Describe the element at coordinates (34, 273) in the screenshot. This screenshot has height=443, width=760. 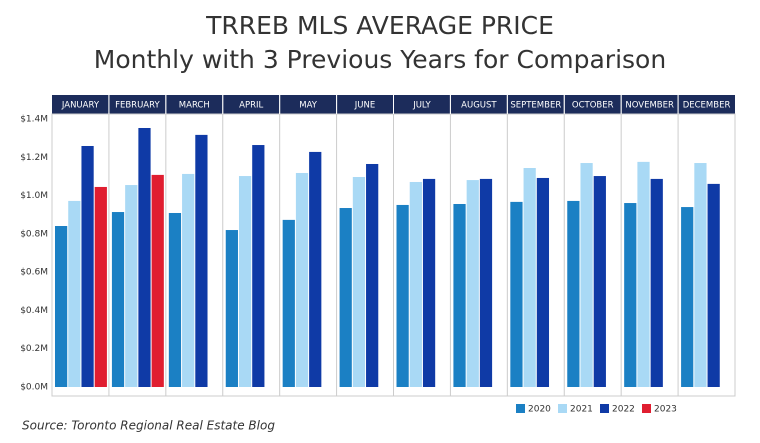
I see `y-tick-label: $0.6M` at that location.